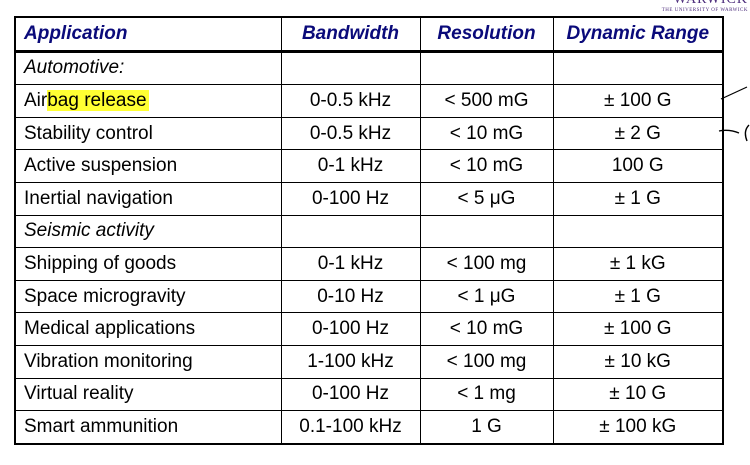 The height and width of the screenshot is (465, 750). What do you see at coordinates (148, 329) in the screenshot?
I see `cell-application: Medical applications` at bounding box center [148, 329].